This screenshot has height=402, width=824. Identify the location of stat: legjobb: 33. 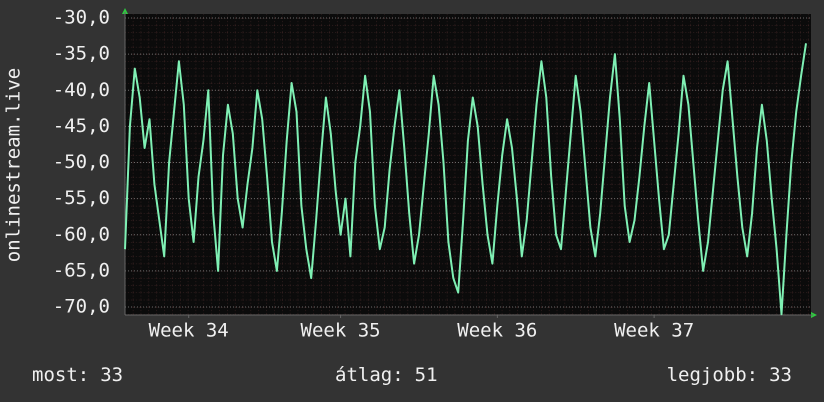
(729, 375).